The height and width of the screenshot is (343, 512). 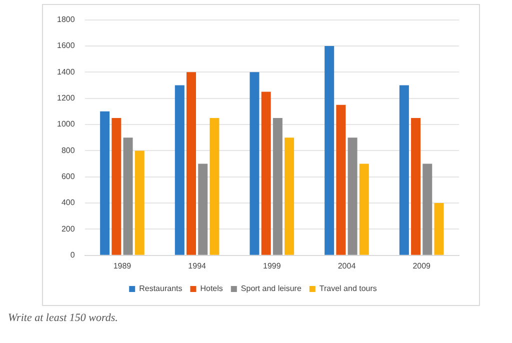 What do you see at coordinates (68, 203) in the screenshot?
I see `y-tick-label: 400` at bounding box center [68, 203].